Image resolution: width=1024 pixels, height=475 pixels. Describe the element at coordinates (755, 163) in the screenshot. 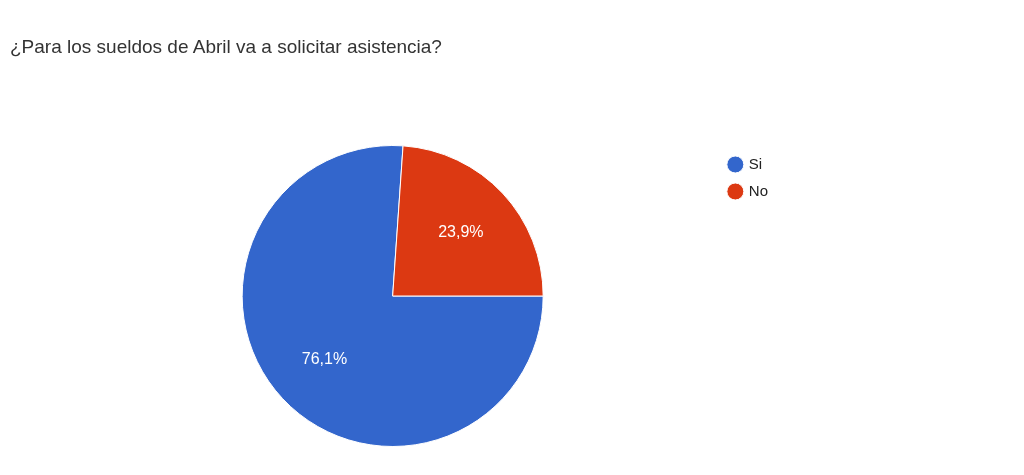

I see `legend-label: Si` at that location.